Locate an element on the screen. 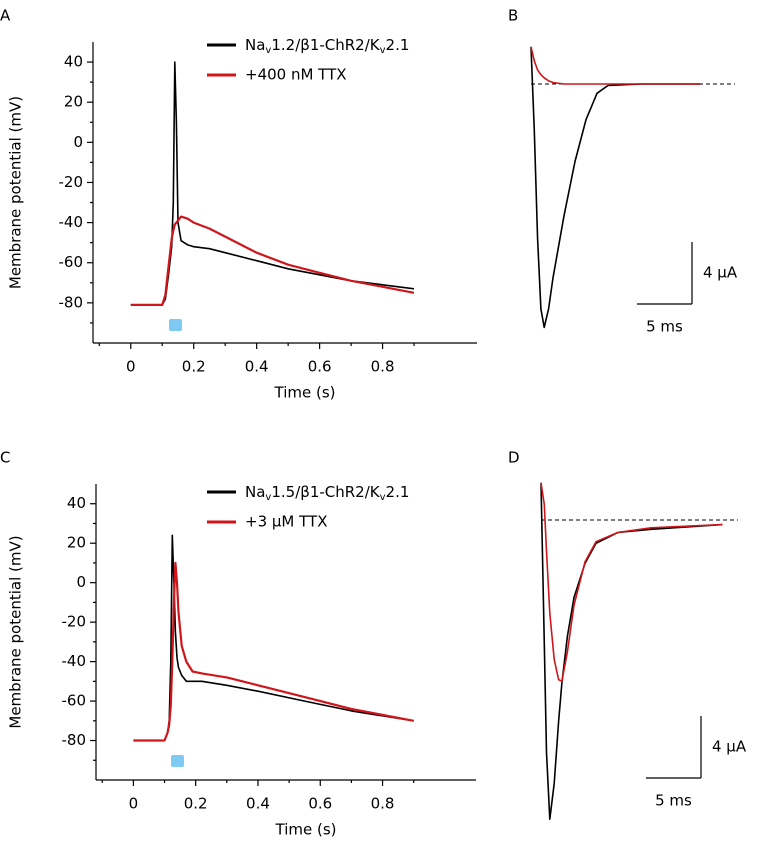 This screenshot has height=850, width=763. legend-label: Nav1.2/β1-ChR2/Kv2.1 is located at coordinates (327, 46).